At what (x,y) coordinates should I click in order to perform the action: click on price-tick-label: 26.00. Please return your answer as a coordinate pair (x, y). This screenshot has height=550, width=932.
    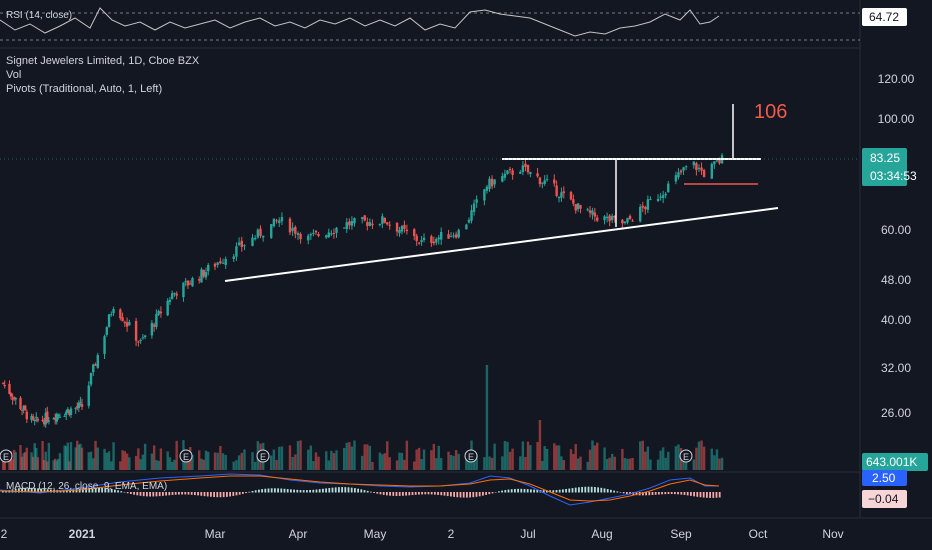
    Looking at the image, I should click on (896, 413).